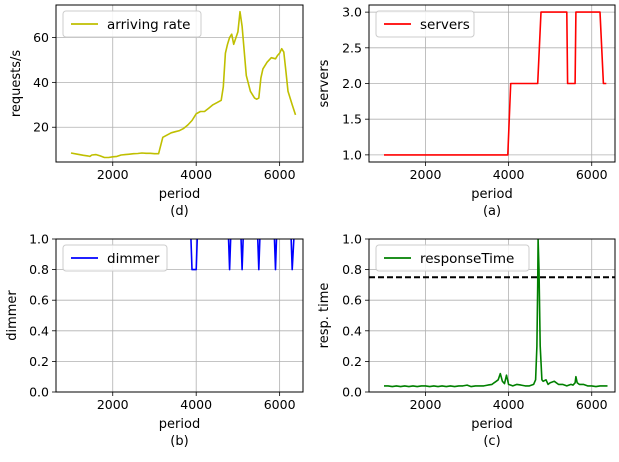 Image resolution: width=619 pixels, height=462 pixels. Describe the element at coordinates (41, 37) in the screenshot. I see `y-tick-label: 60` at that location.